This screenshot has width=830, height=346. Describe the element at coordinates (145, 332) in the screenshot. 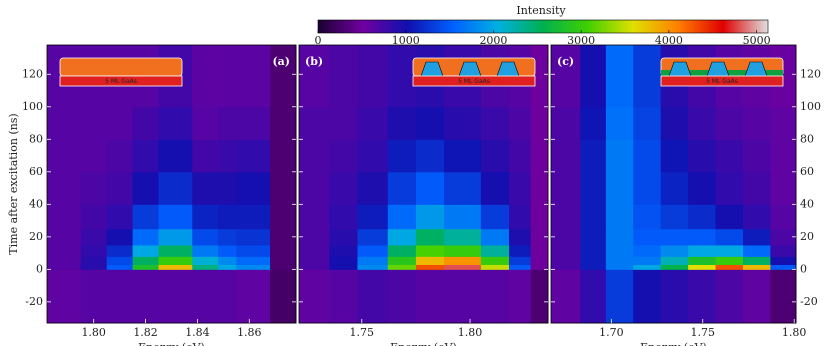

I see `x-tick-label: 1.82` at that location.